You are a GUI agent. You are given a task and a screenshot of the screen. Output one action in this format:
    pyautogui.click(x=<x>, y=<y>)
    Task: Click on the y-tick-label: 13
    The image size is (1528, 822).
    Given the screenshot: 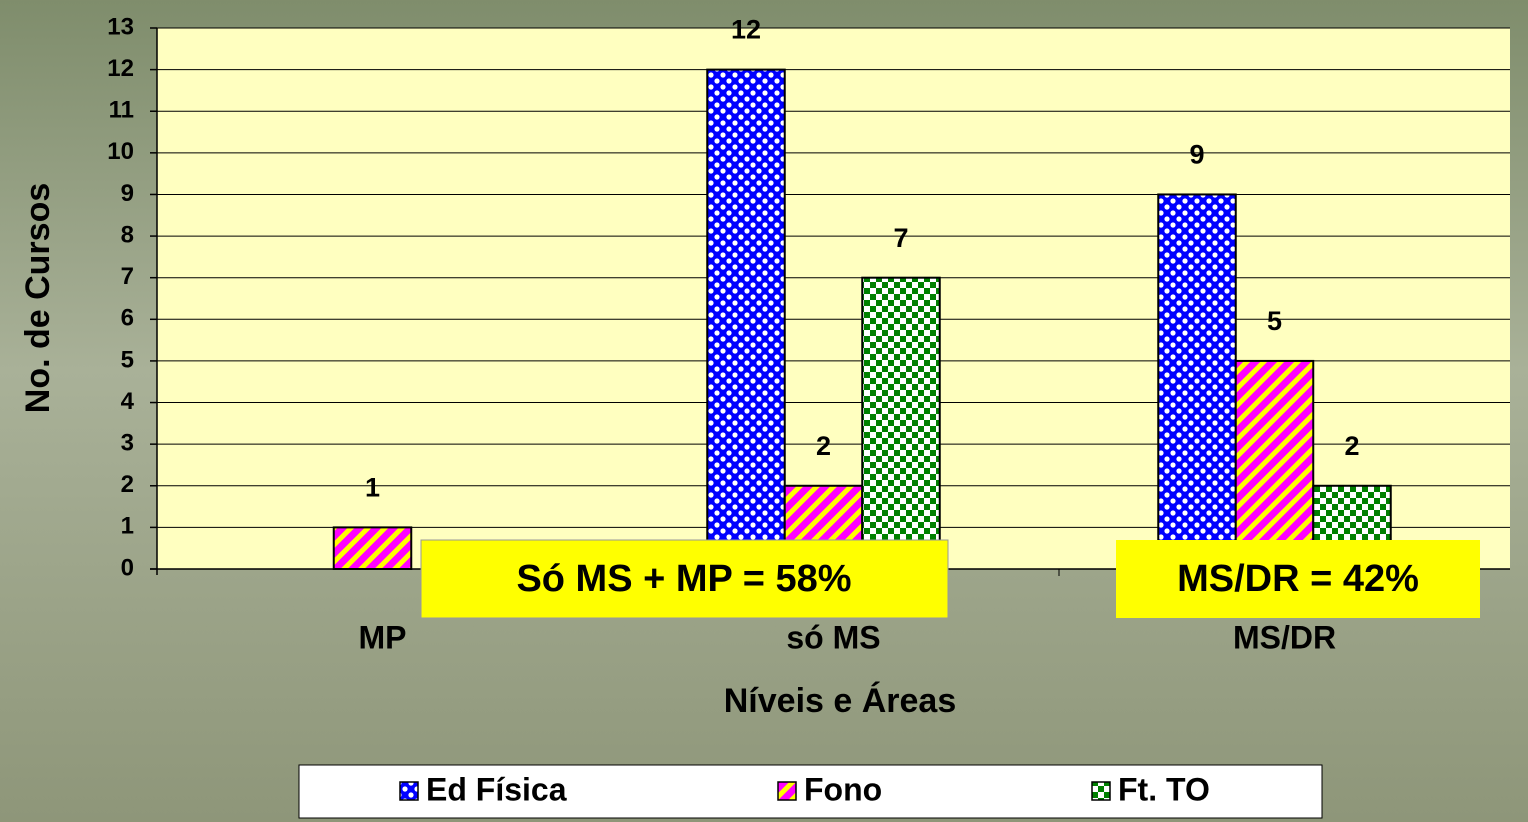 What is the action you would take?
    pyautogui.click(x=120, y=26)
    